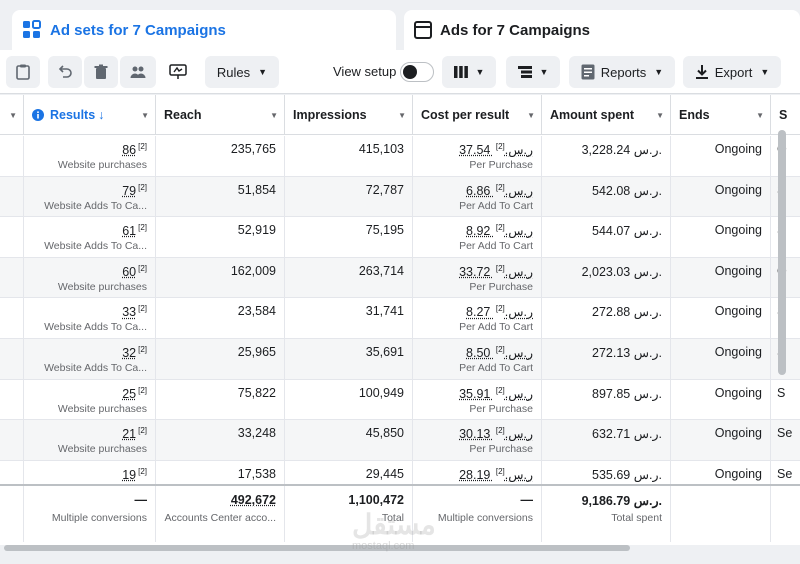  I want to click on column-header-cost-per-result: Cost per result ▼, so click(477, 115).